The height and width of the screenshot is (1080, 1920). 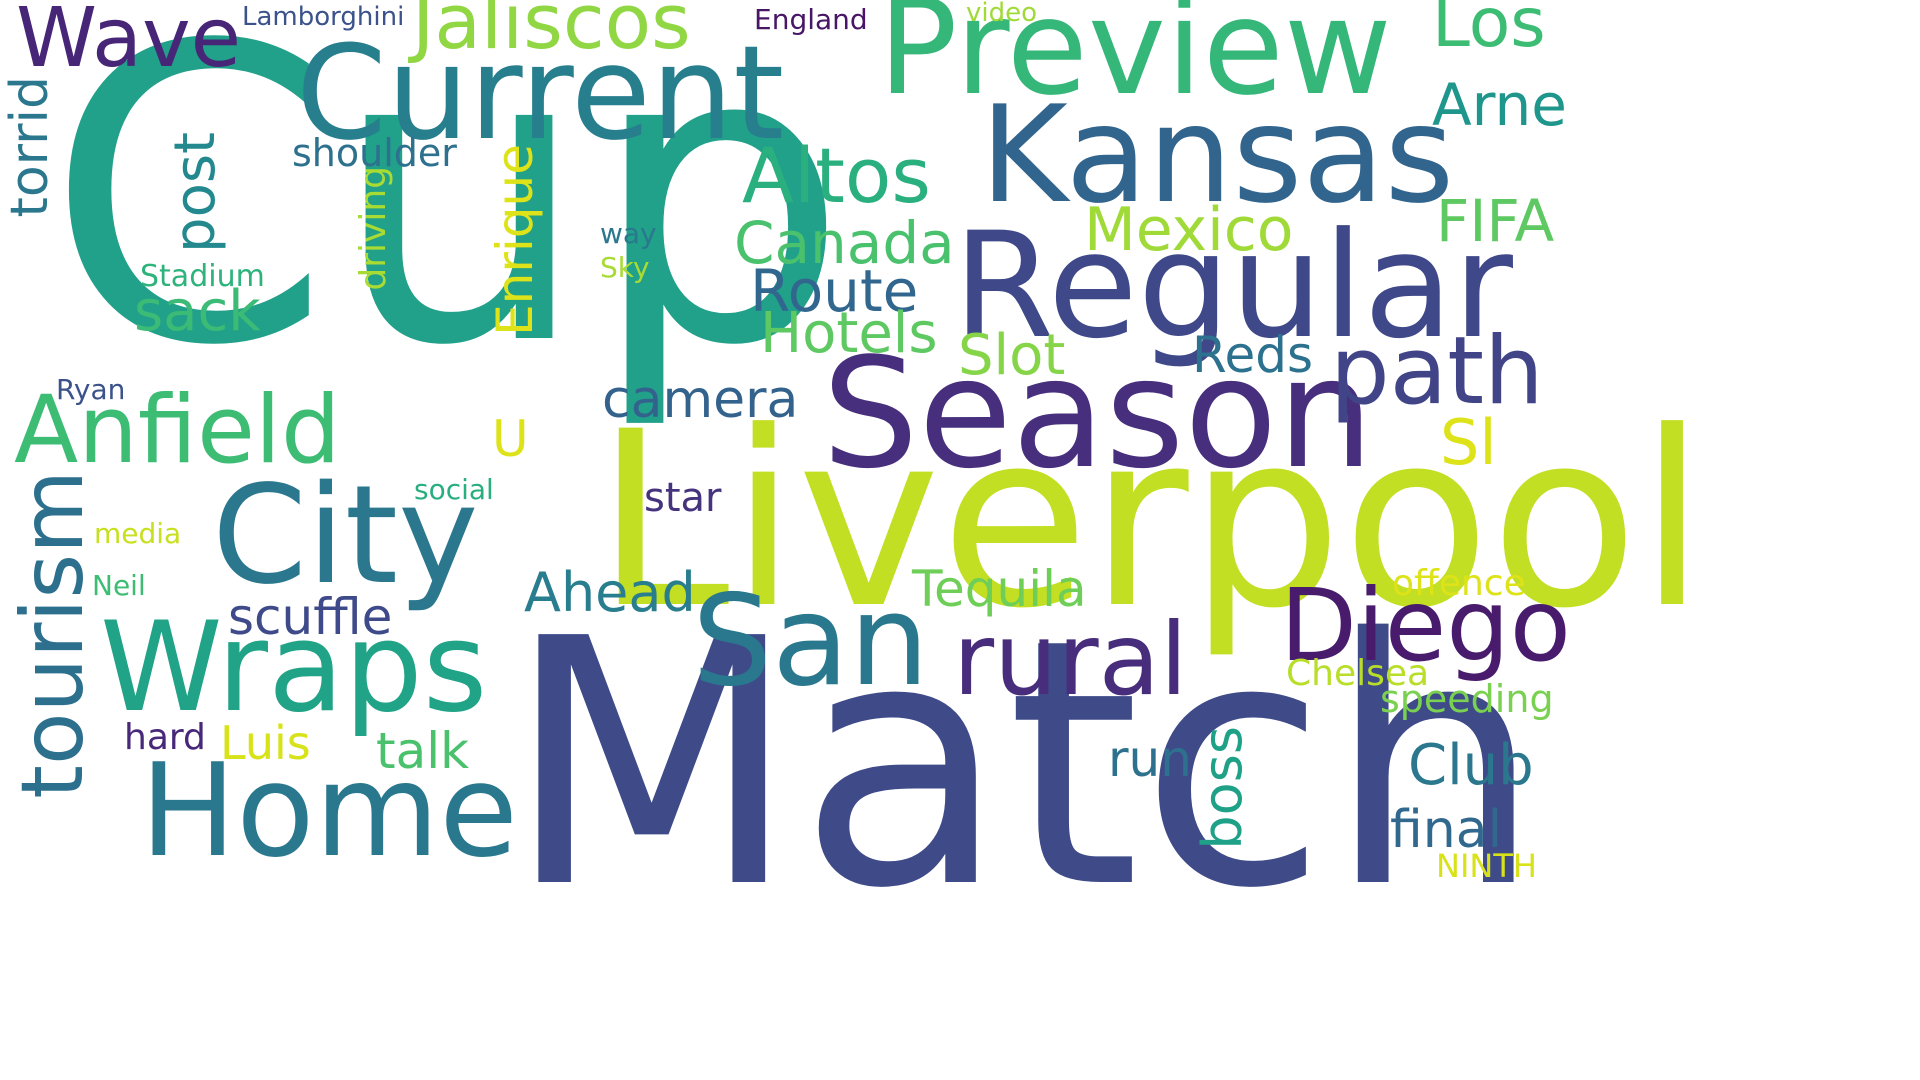 What do you see at coordinates (1495, 221) in the screenshot?
I see `word-fifa: FIFA` at bounding box center [1495, 221].